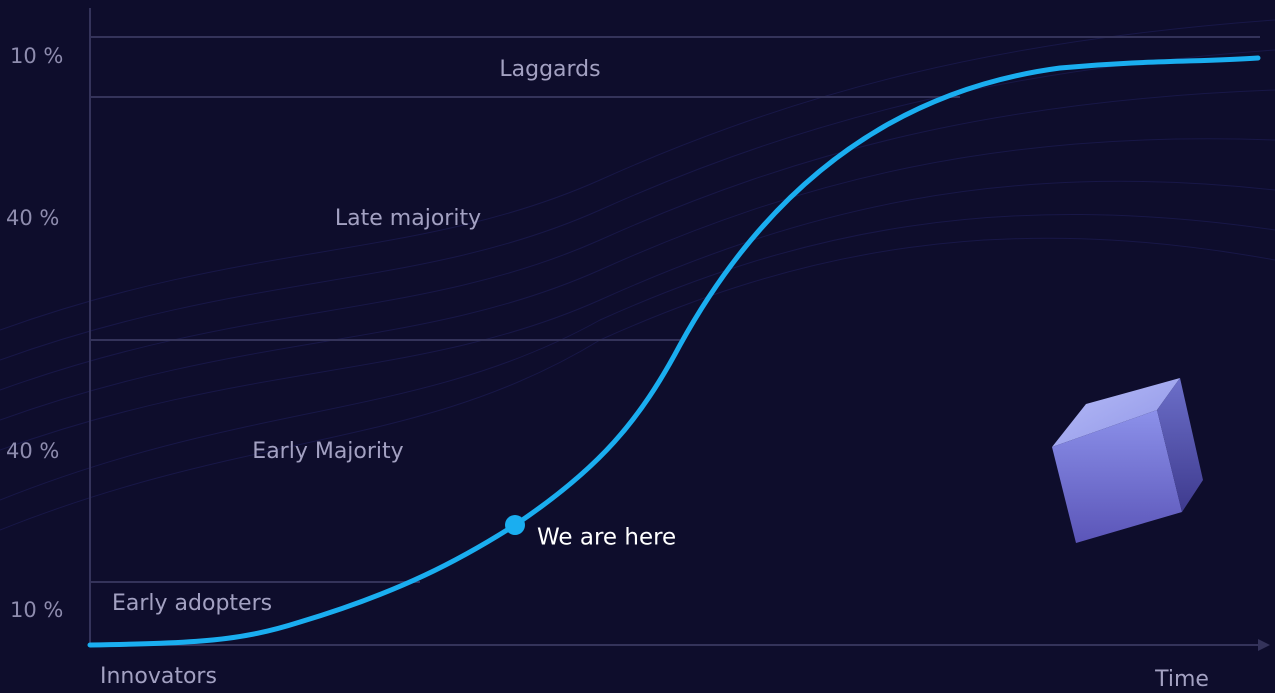 The height and width of the screenshot is (693, 1275). I want to click on segment-label: Laggards, so click(549, 69).